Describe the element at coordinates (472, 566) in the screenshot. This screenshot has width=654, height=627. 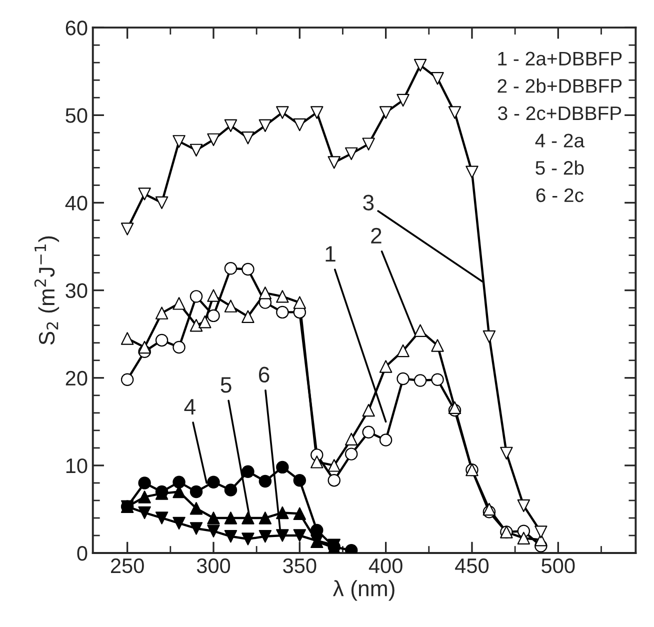
I see `x-tick-label: 450` at that location.